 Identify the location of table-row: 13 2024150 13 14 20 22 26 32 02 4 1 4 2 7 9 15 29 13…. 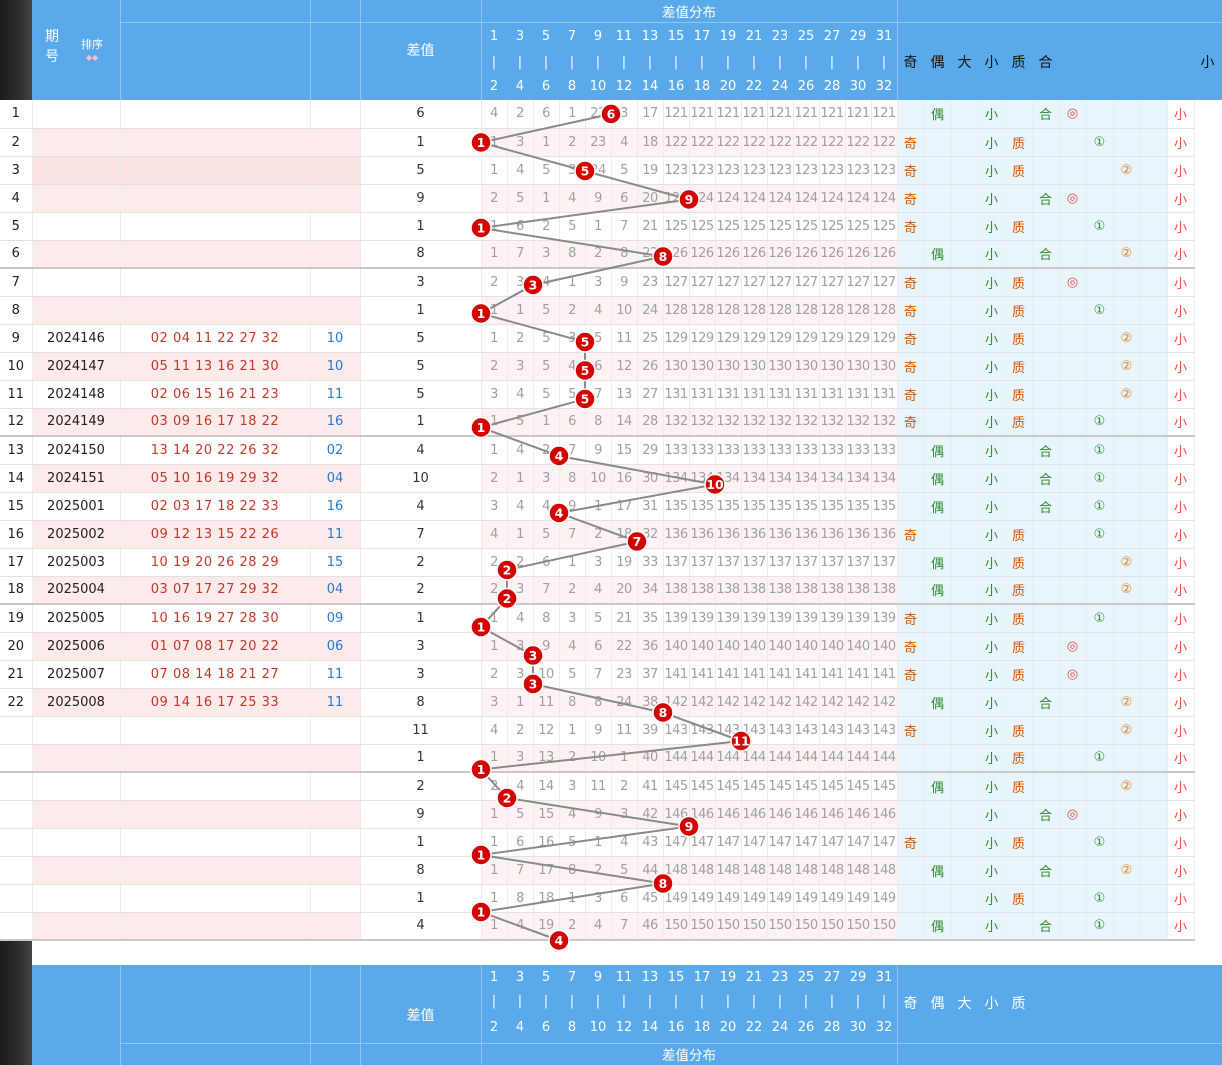
(597, 450).